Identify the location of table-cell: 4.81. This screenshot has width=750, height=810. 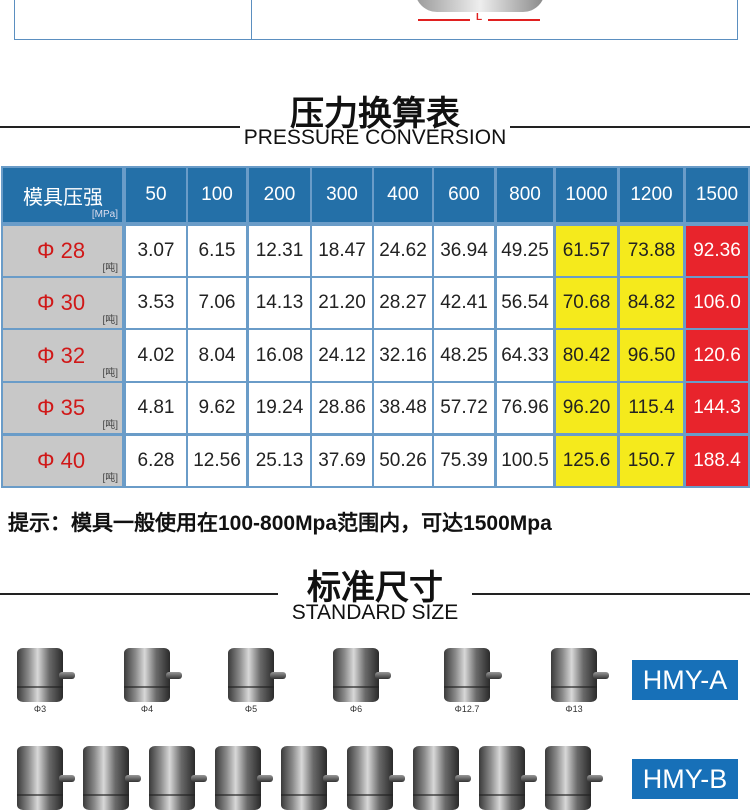
(156, 408).